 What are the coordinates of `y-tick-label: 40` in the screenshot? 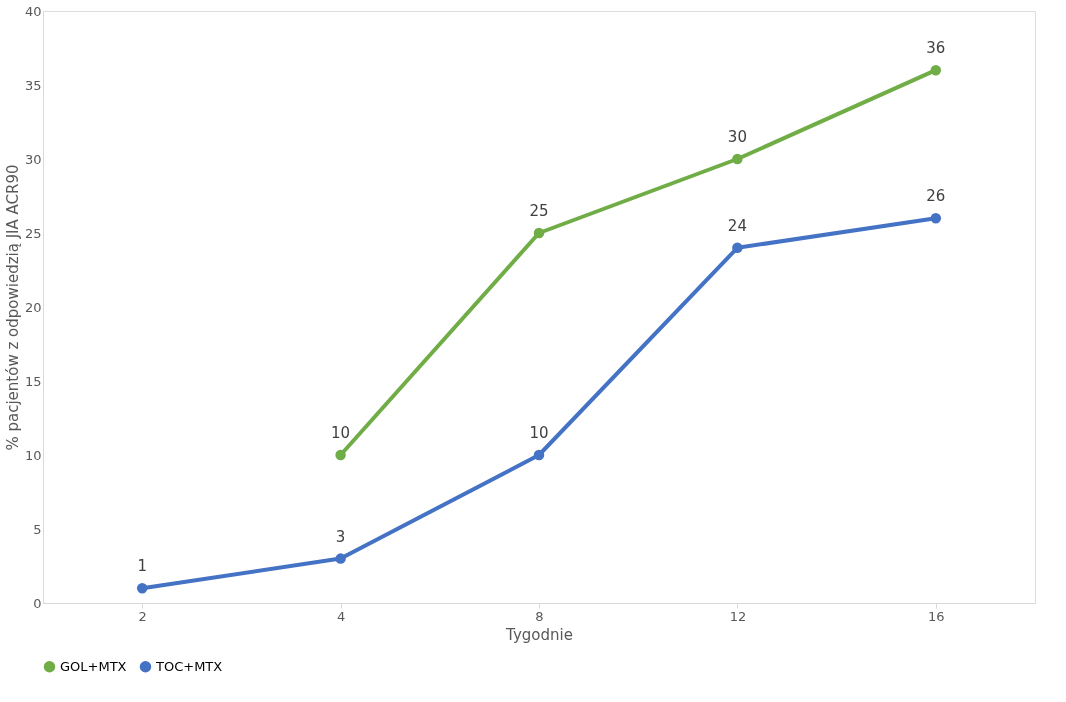 It's located at (33, 11).